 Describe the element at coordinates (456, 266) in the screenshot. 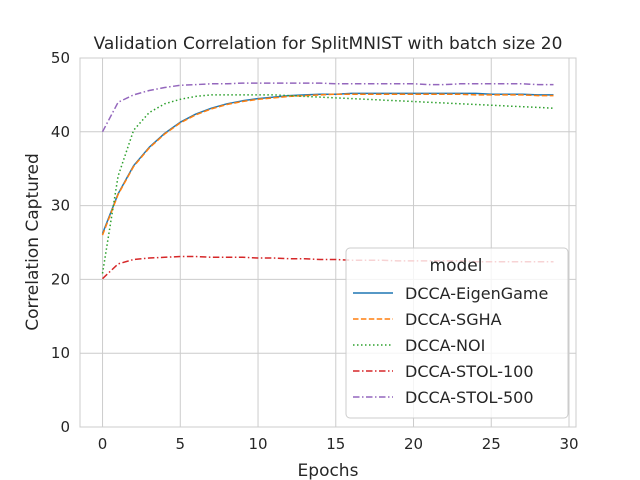

I see `legend-title: model` at that location.